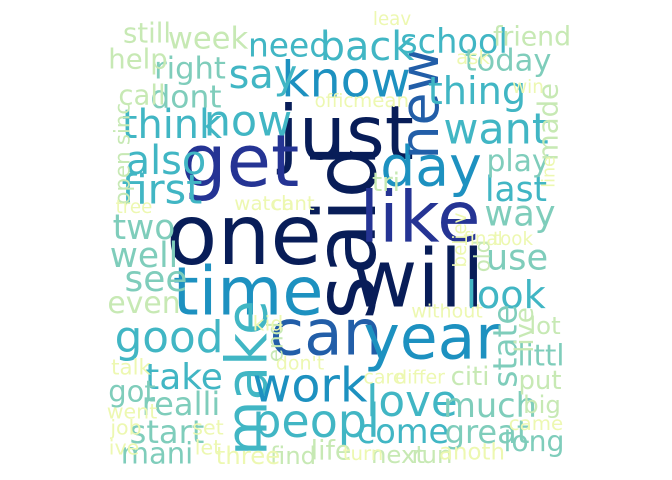  What do you see at coordinates (490, 406) in the screenshot?
I see `word-much: much` at bounding box center [490, 406].